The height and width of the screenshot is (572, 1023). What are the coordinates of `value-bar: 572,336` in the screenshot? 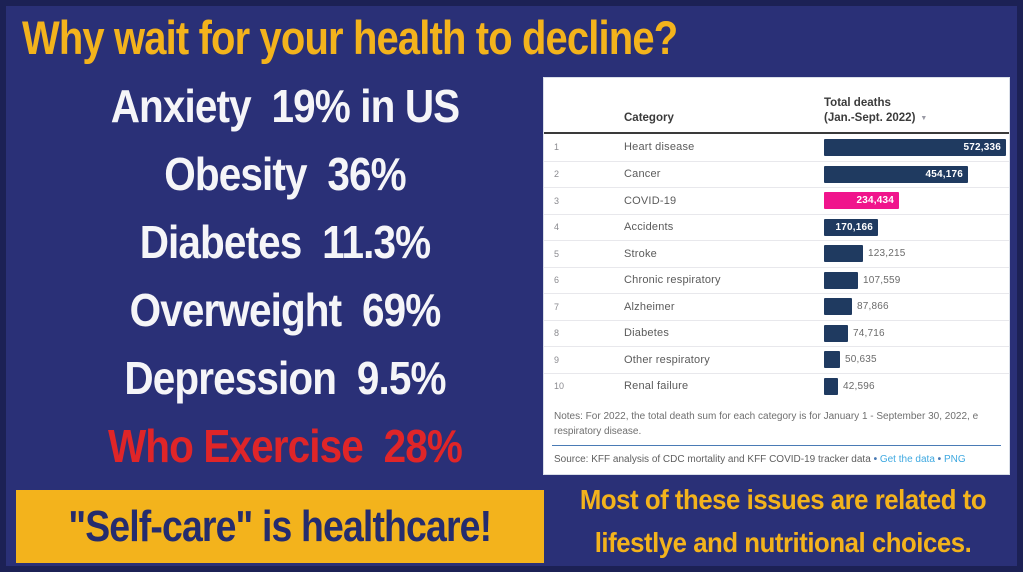 It's located at (915, 147).